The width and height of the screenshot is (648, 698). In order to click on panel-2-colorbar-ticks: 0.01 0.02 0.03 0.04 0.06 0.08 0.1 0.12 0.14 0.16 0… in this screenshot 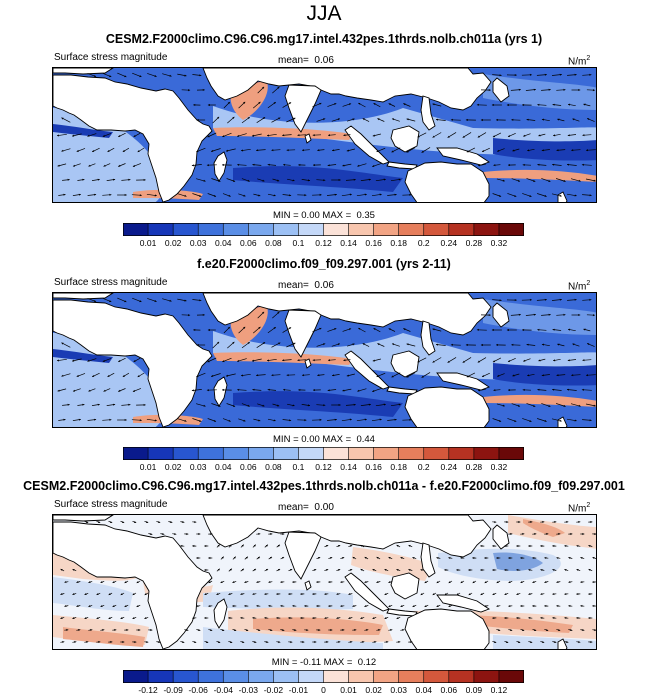, I will do `click(323, 468)`.